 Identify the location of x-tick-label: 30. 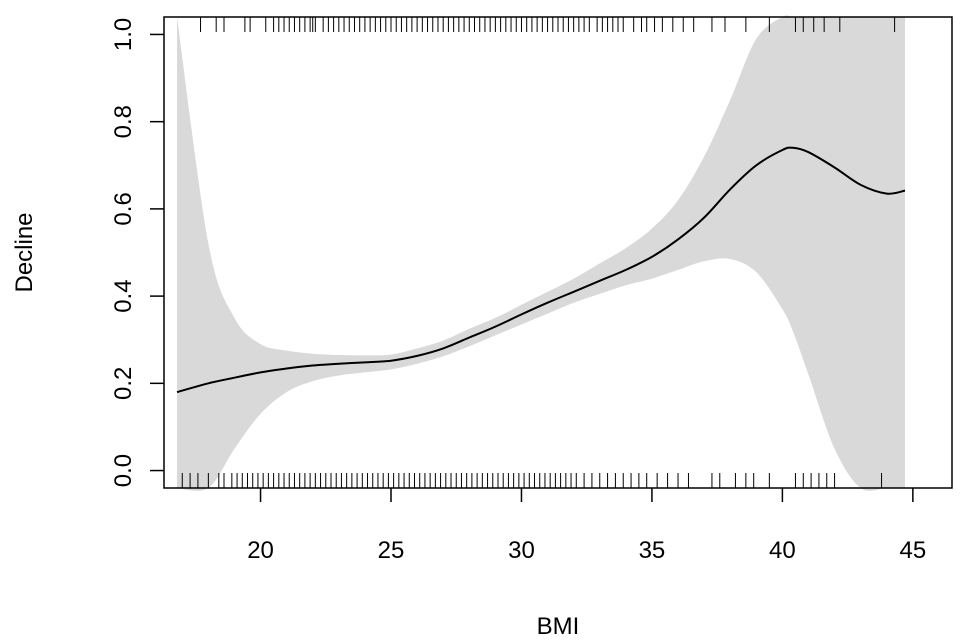
(521, 550).